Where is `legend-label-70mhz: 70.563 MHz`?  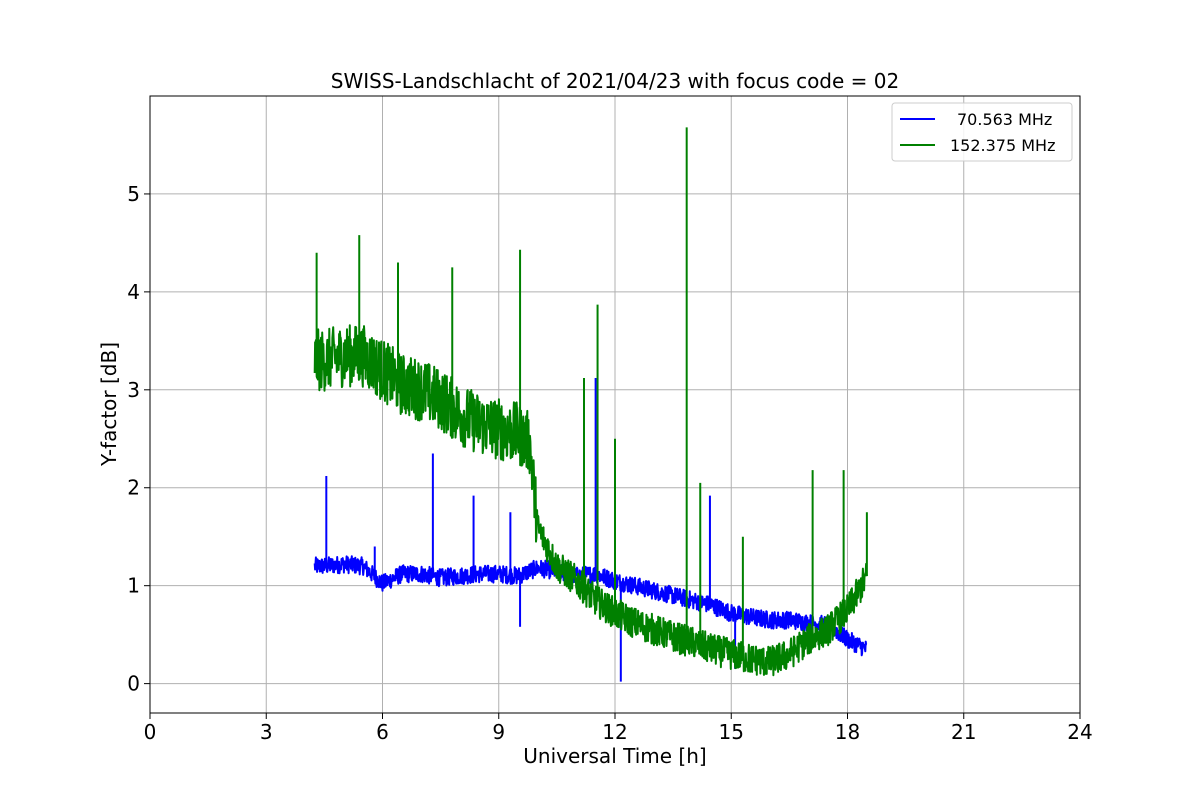 legend-label-70mhz: 70.563 MHz is located at coordinates (1004, 119).